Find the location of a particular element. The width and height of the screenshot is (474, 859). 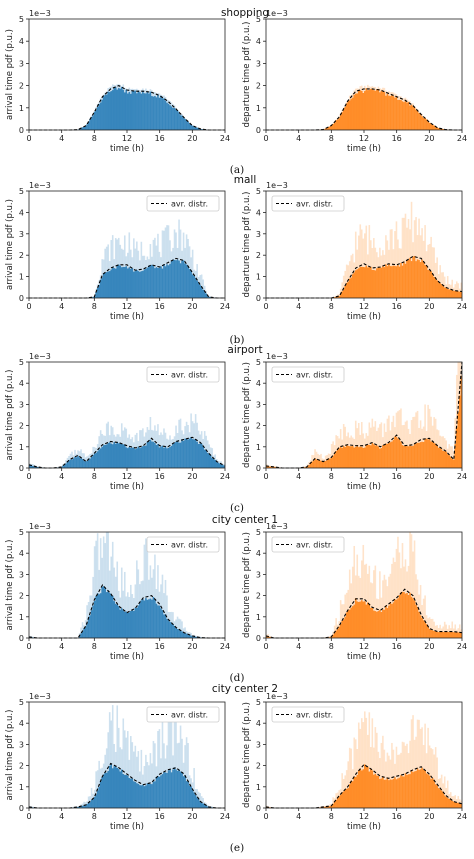

panel-title: city center 1 is located at coordinates (245, 520).